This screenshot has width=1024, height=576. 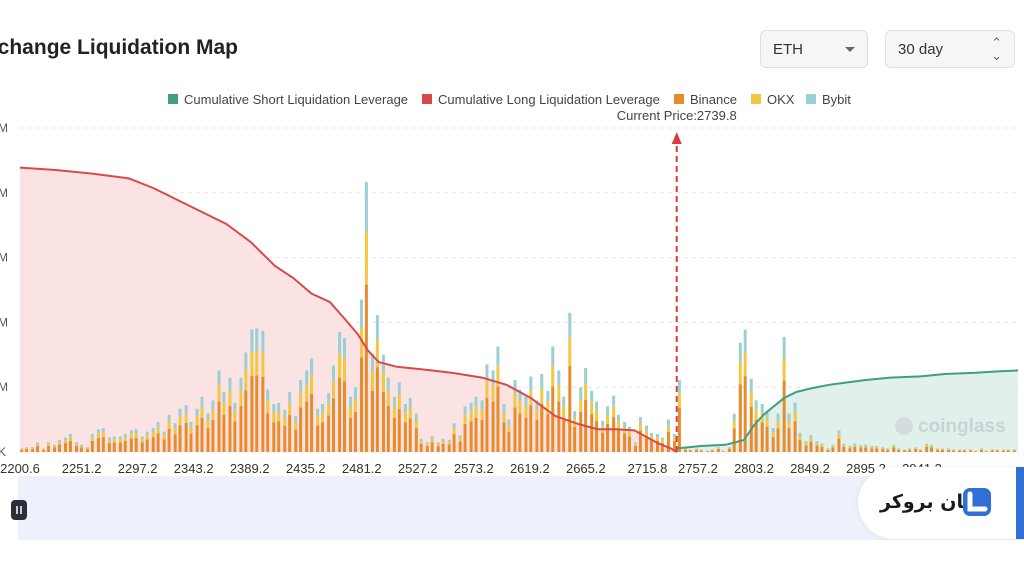 I want to click on time-range-select: 30 day ⌃ ⌄, so click(x=950, y=49).